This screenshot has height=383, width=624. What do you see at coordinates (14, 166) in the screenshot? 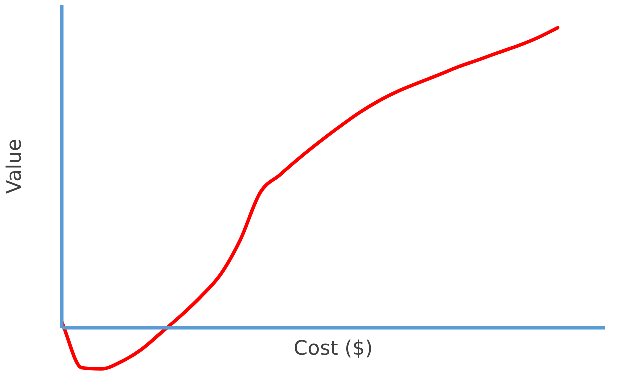
I see `y-axis-title: Value` at bounding box center [14, 166].